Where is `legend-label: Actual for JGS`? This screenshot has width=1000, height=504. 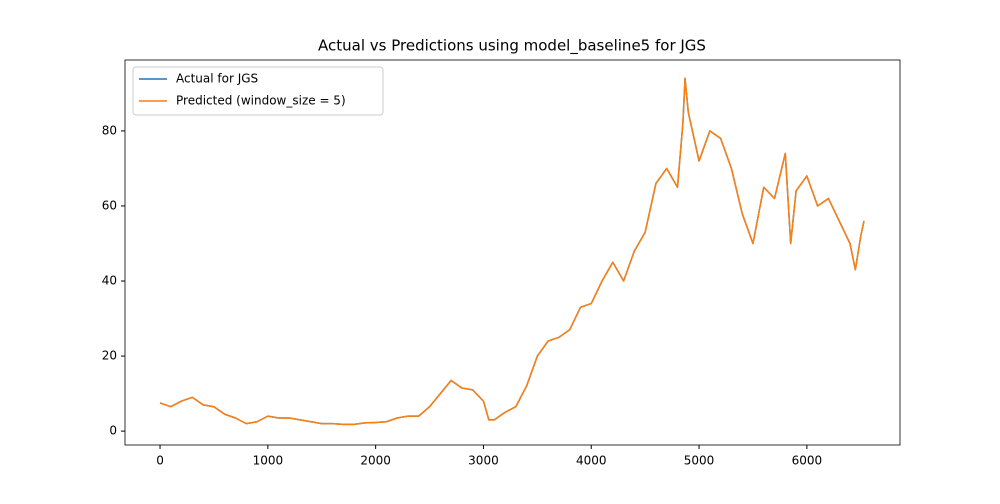
legend-label: Actual for JGS is located at coordinates (217, 79).